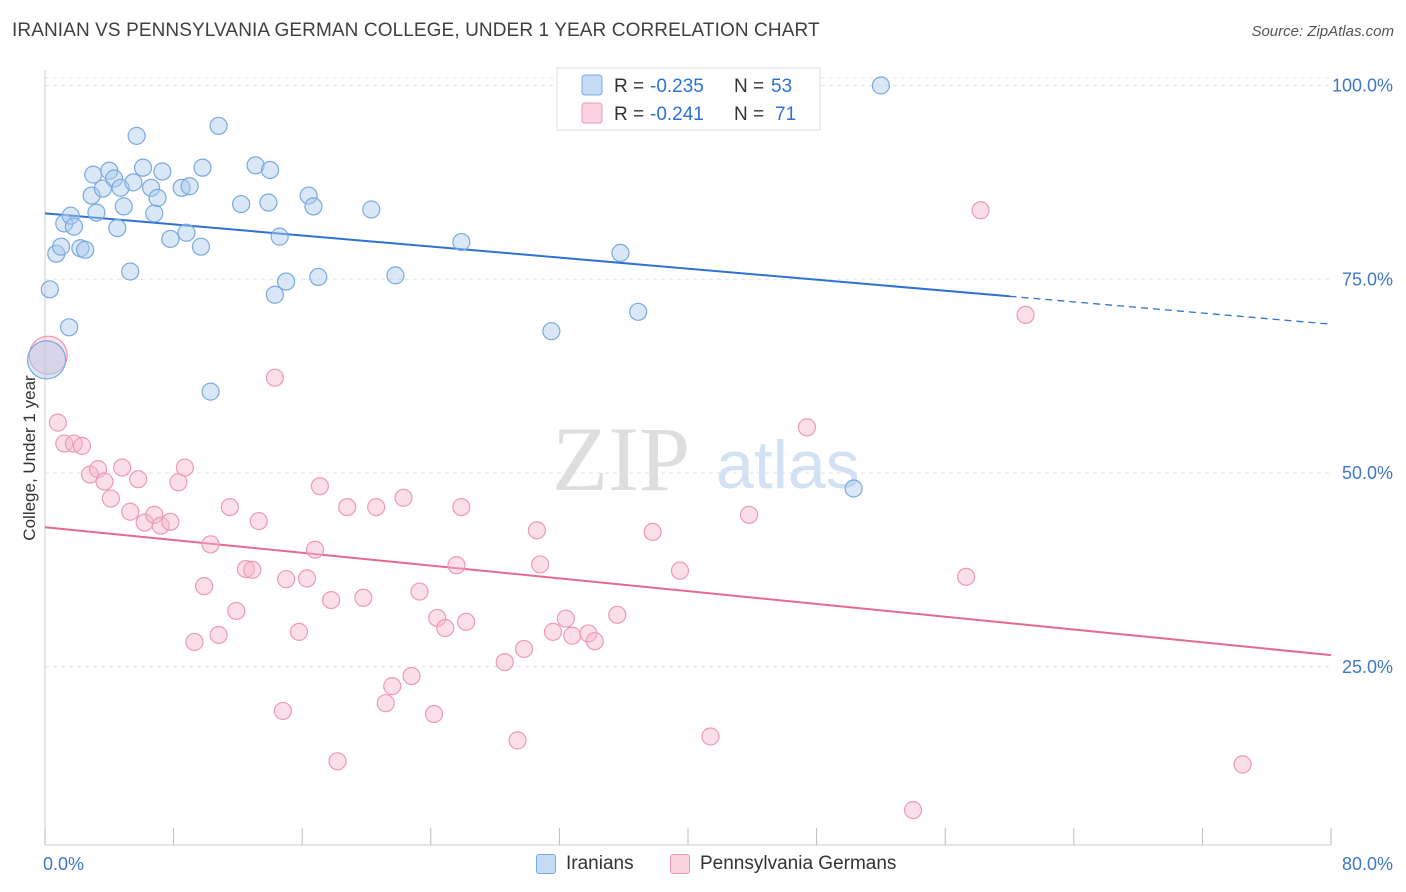 The image size is (1406, 892). I want to click on legend-label-pennsylvania-germans: Pennsylvania Germans, so click(798, 863).